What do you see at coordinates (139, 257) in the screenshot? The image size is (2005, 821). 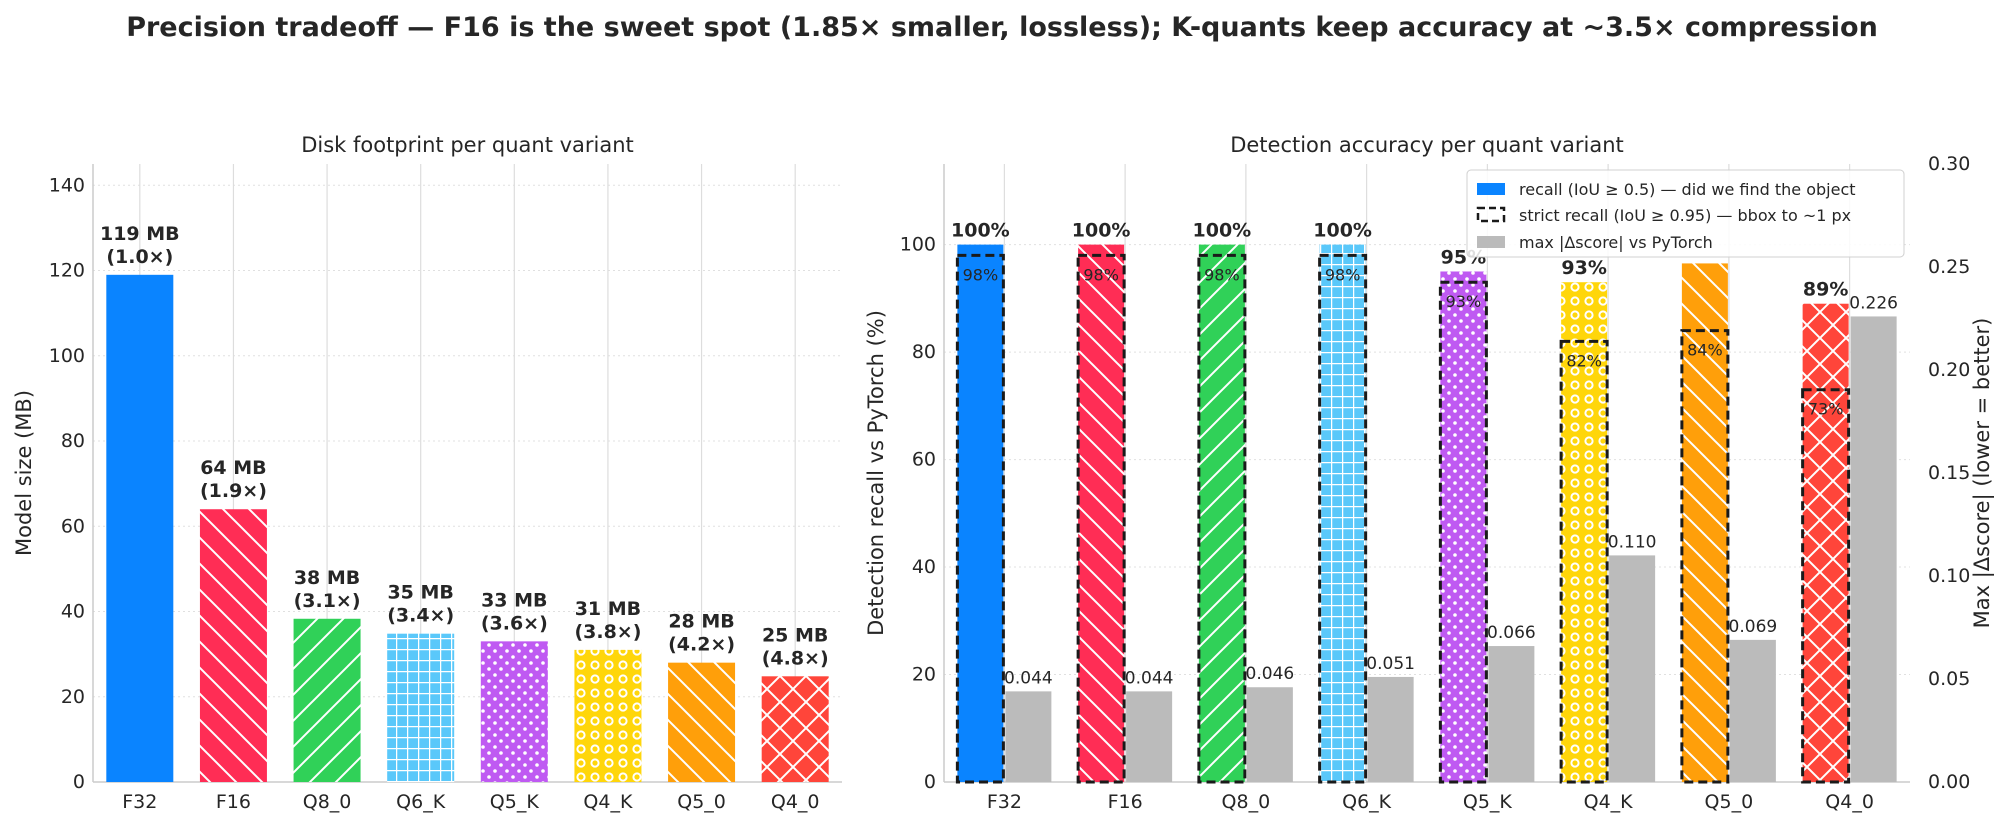 I see `bar-label-ratio: (1.0×)` at bounding box center [139, 257].